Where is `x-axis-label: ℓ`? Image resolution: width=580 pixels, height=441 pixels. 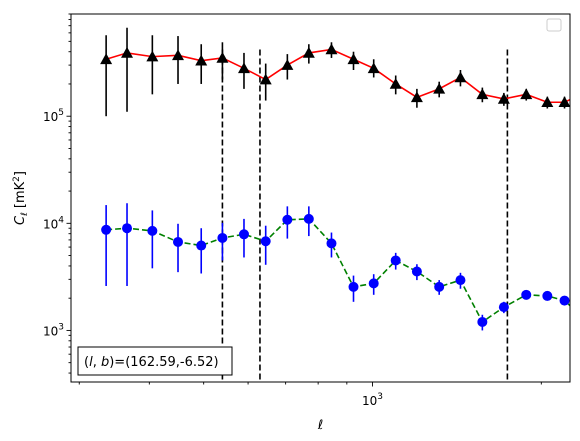
x-axis-label: ℓ is located at coordinates (320, 425).